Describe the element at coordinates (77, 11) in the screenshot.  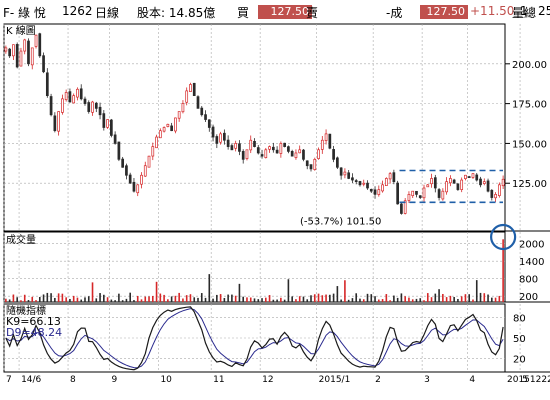
I see `stock-code: 1262` at that location.